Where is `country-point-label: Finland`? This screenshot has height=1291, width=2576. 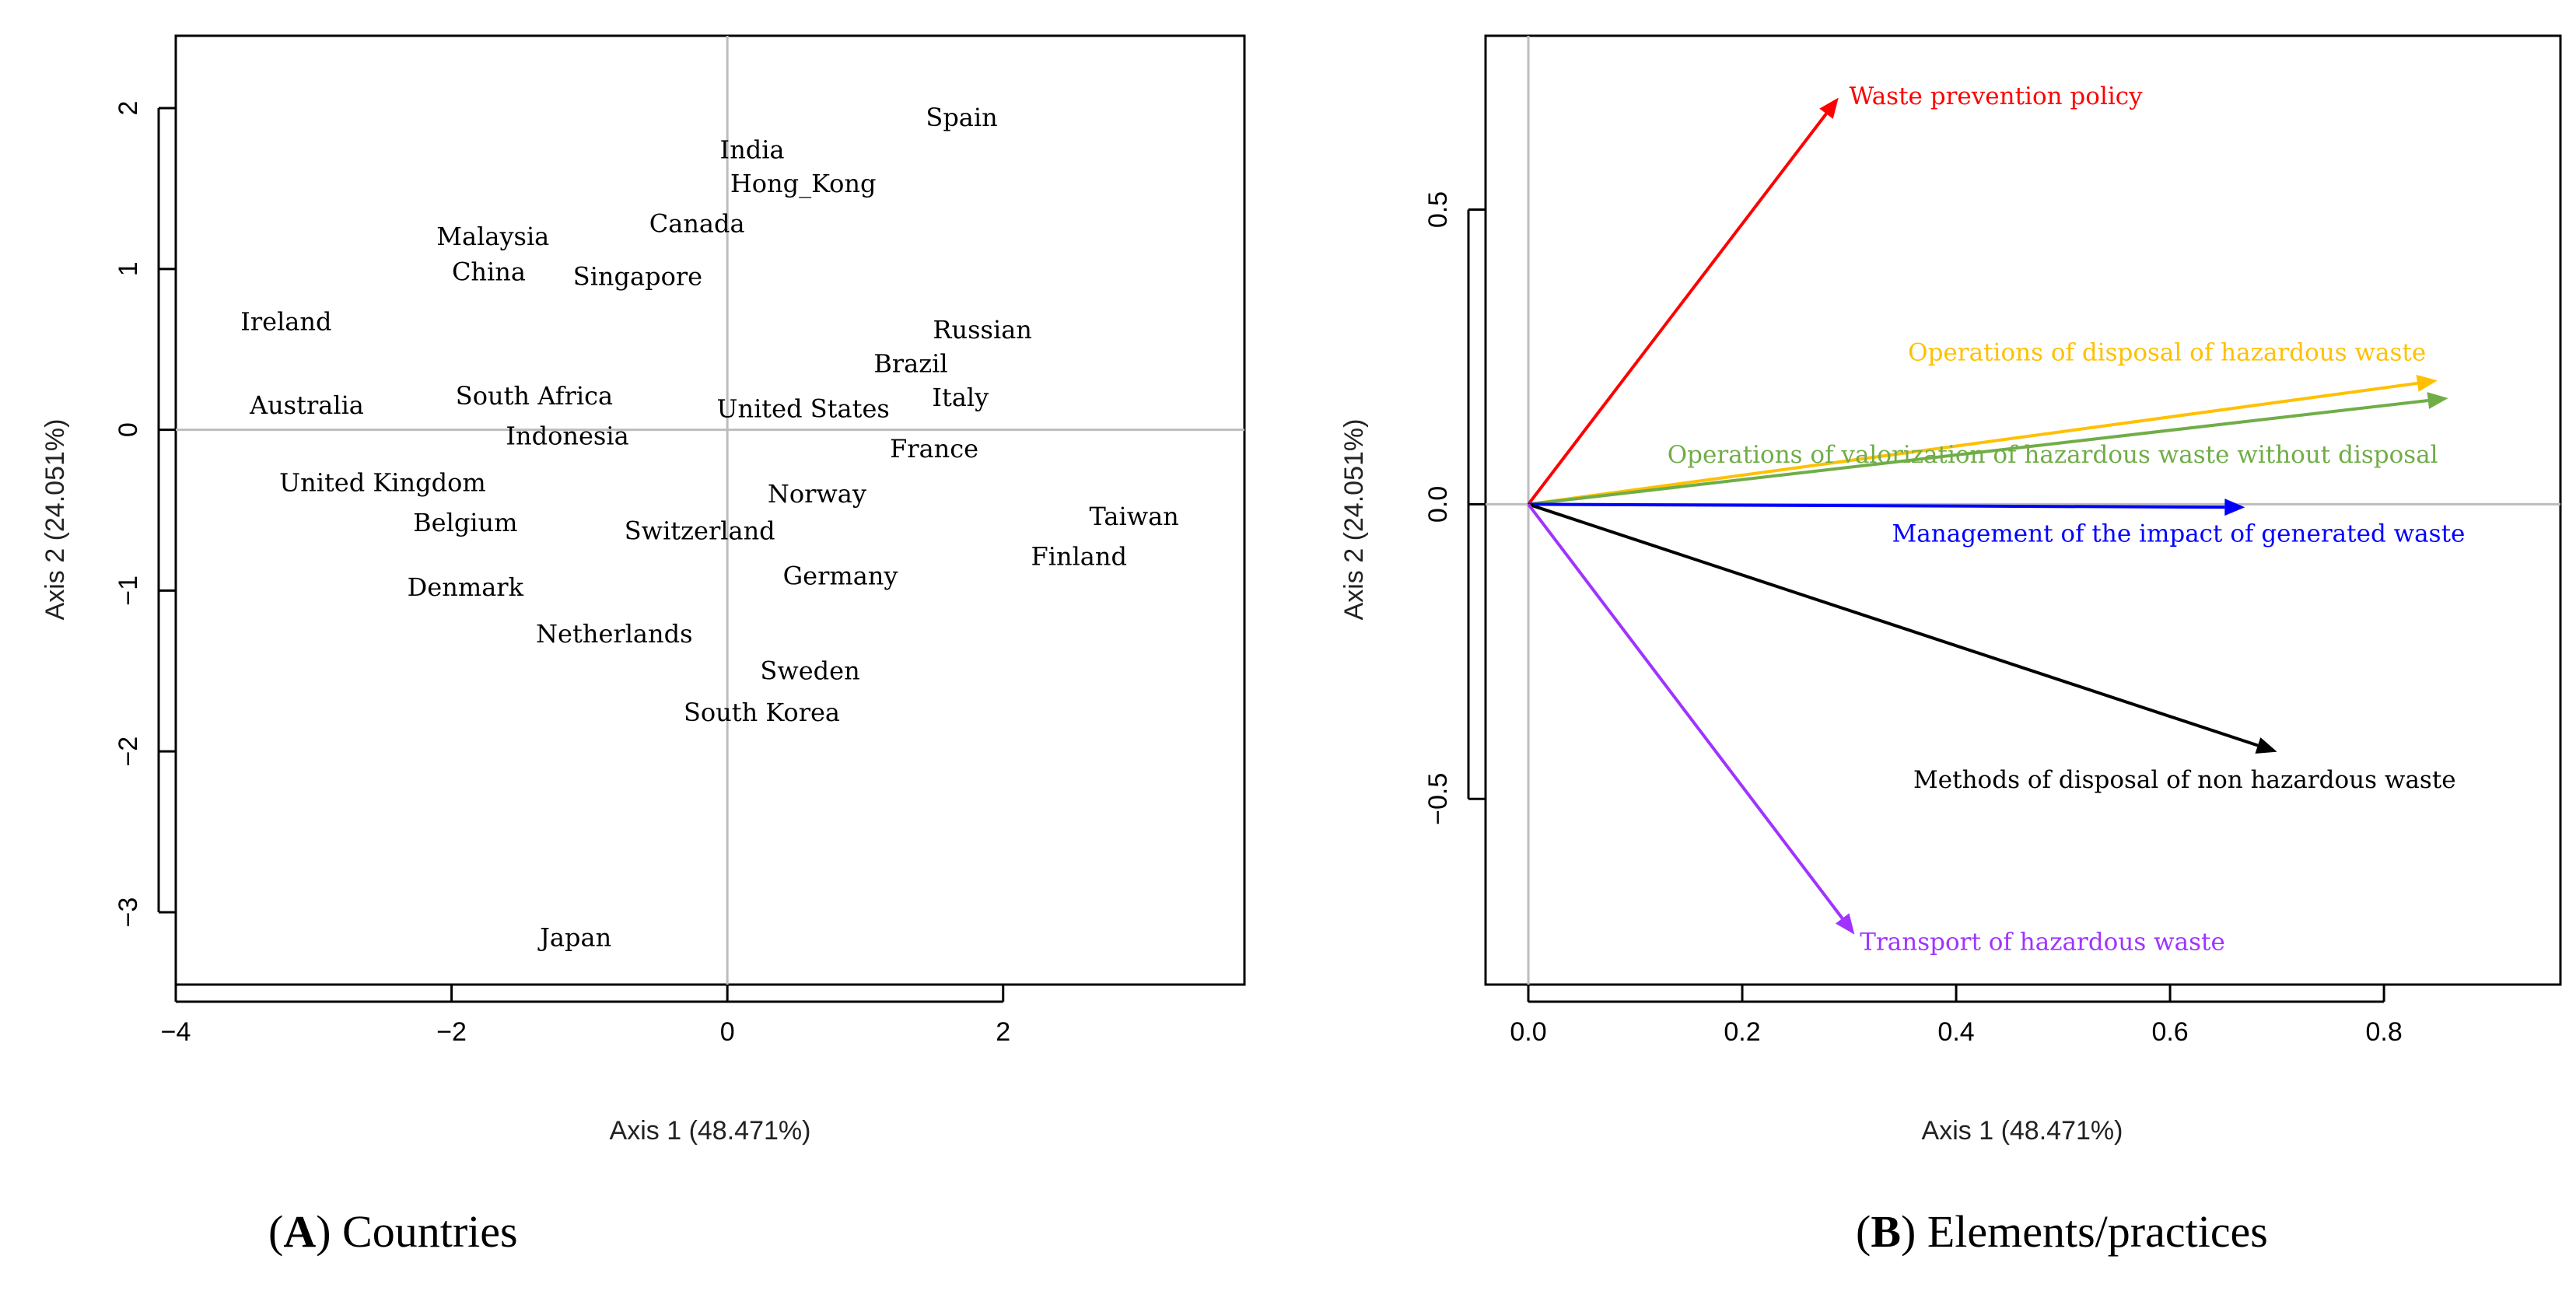
country-point-label: Finland is located at coordinates (1079, 557).